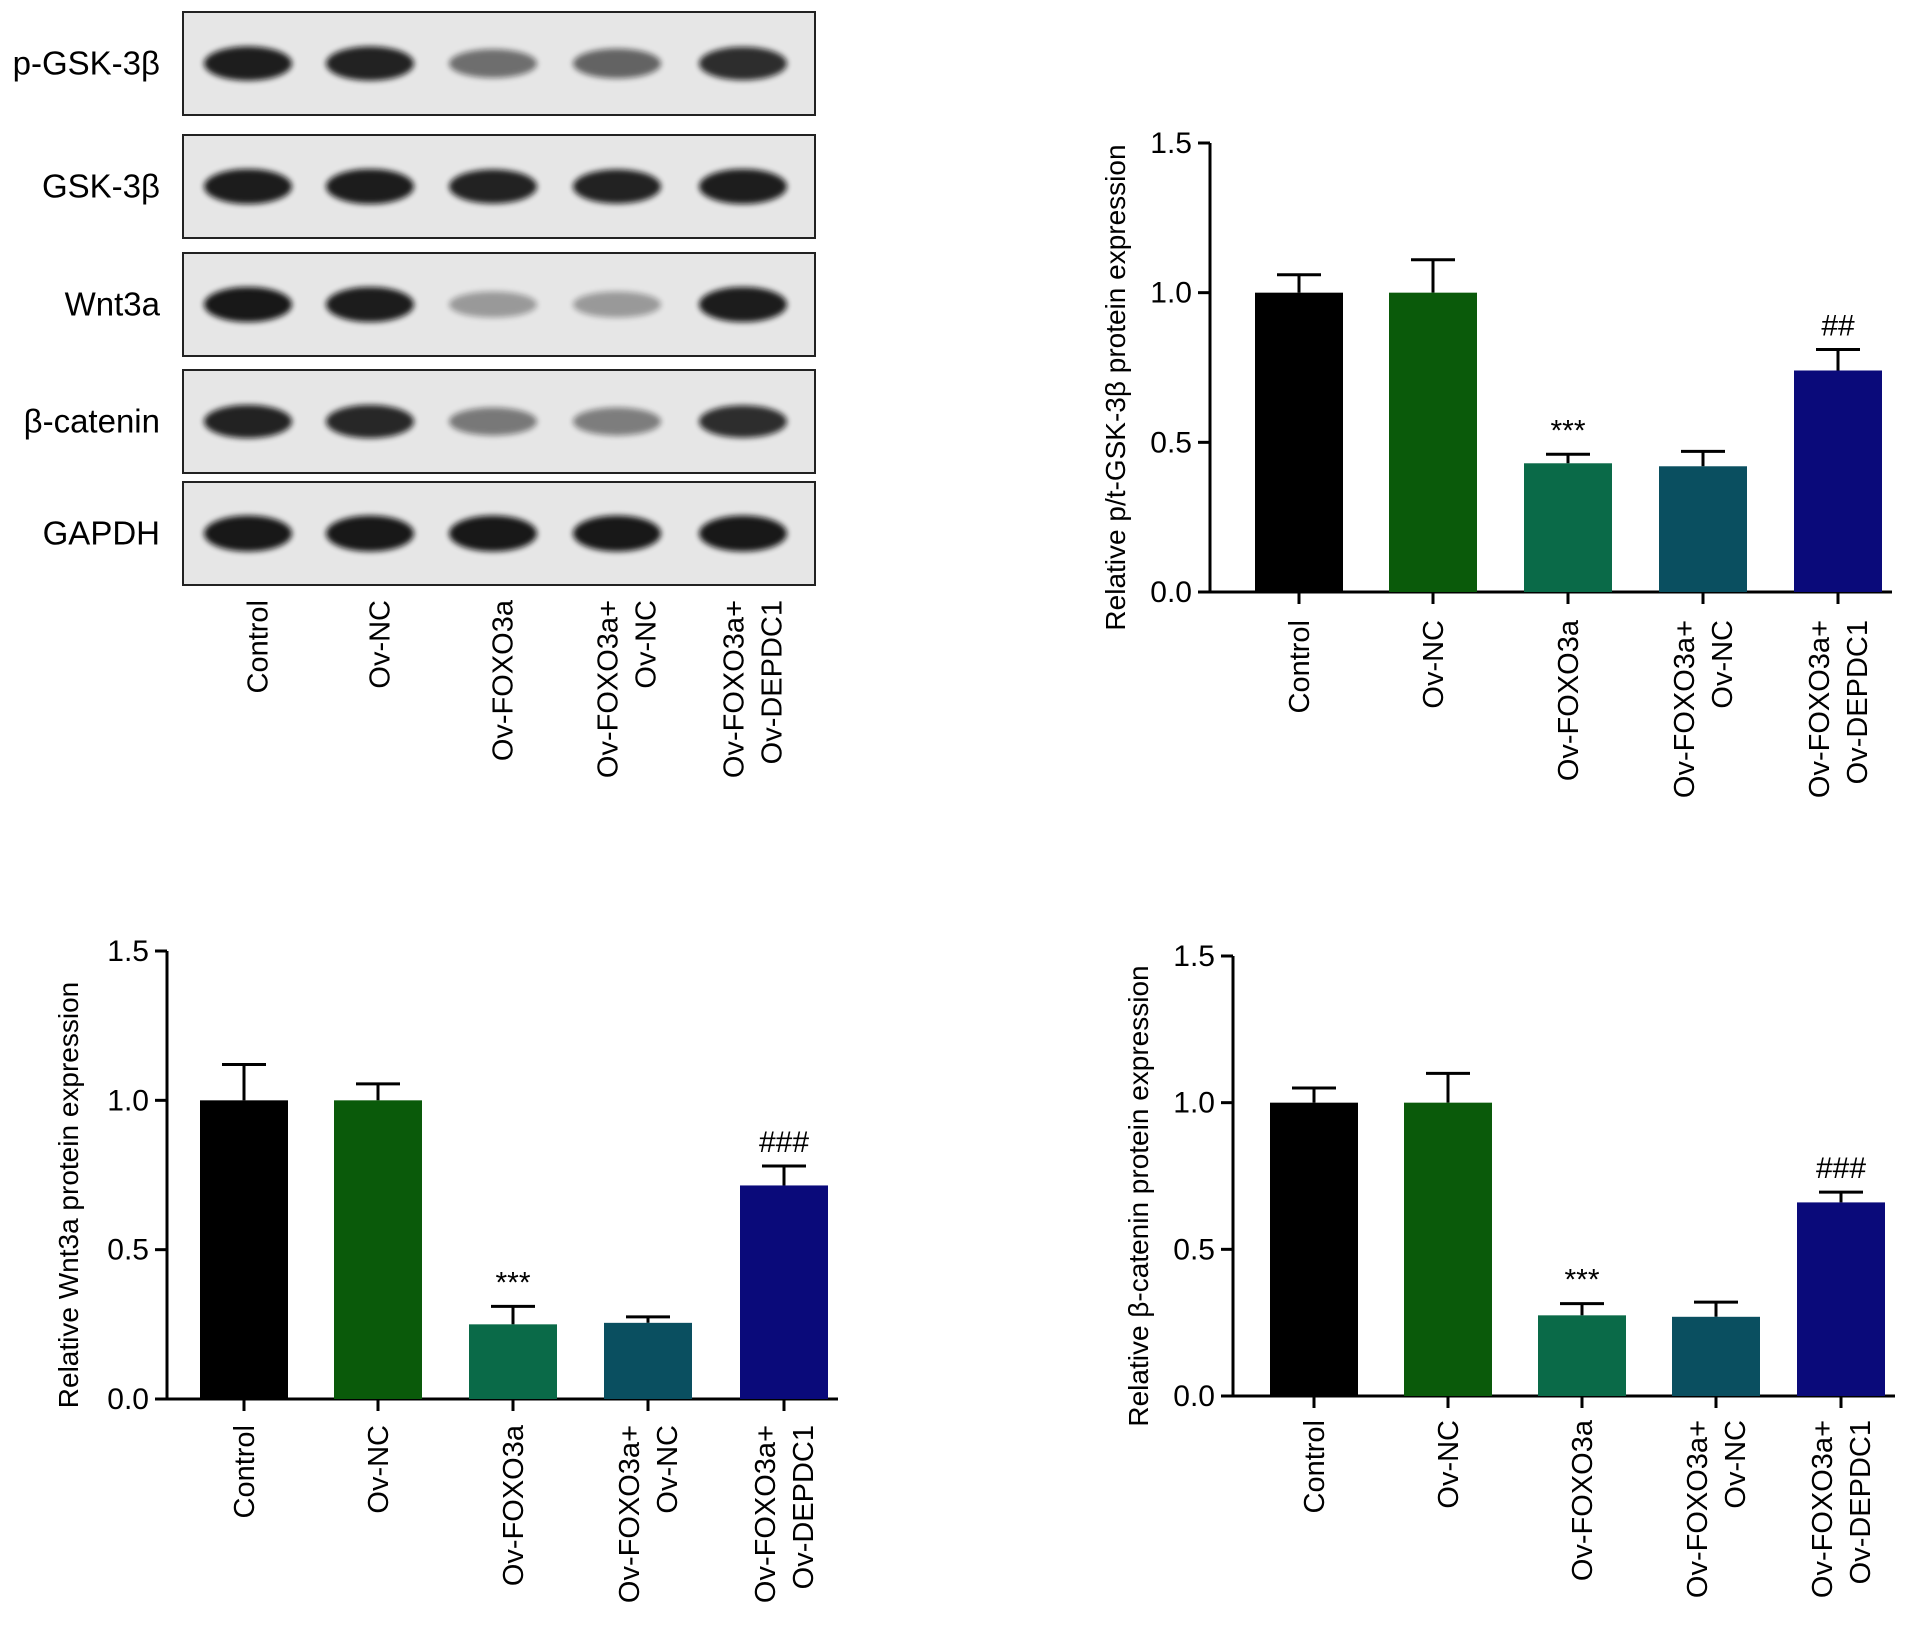 The height and width of the screenshot is (1639, 1913). What do you see at coordinates (68, 1195) in the screenshot?
I see `y-axis-label: Relative Wnt3a protein expression` at bounding box center [68, 1195].